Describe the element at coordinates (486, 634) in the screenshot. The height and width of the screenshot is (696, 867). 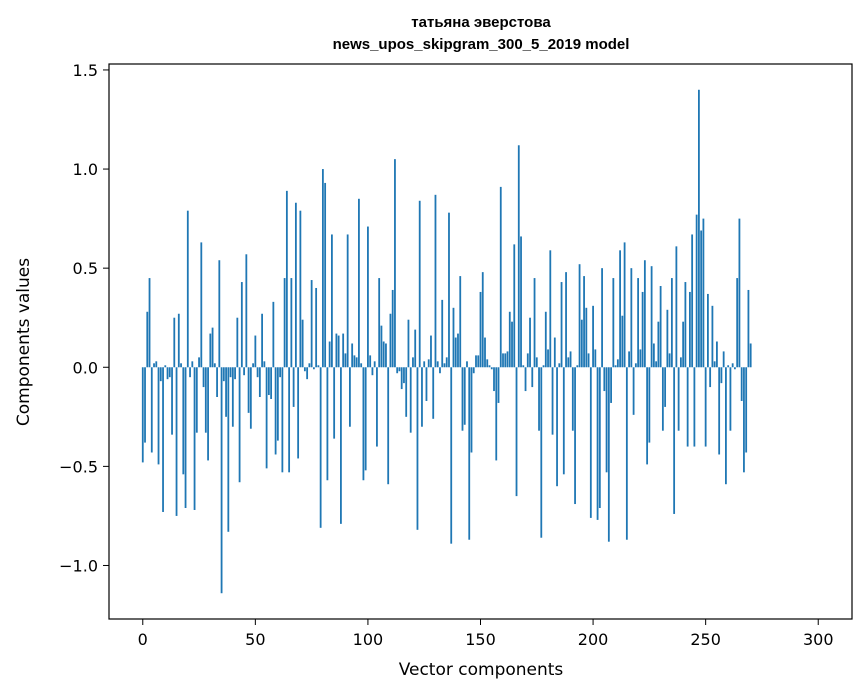
I see `x-axis-ticks: 0 50 100 150 200 250 300` at that location.